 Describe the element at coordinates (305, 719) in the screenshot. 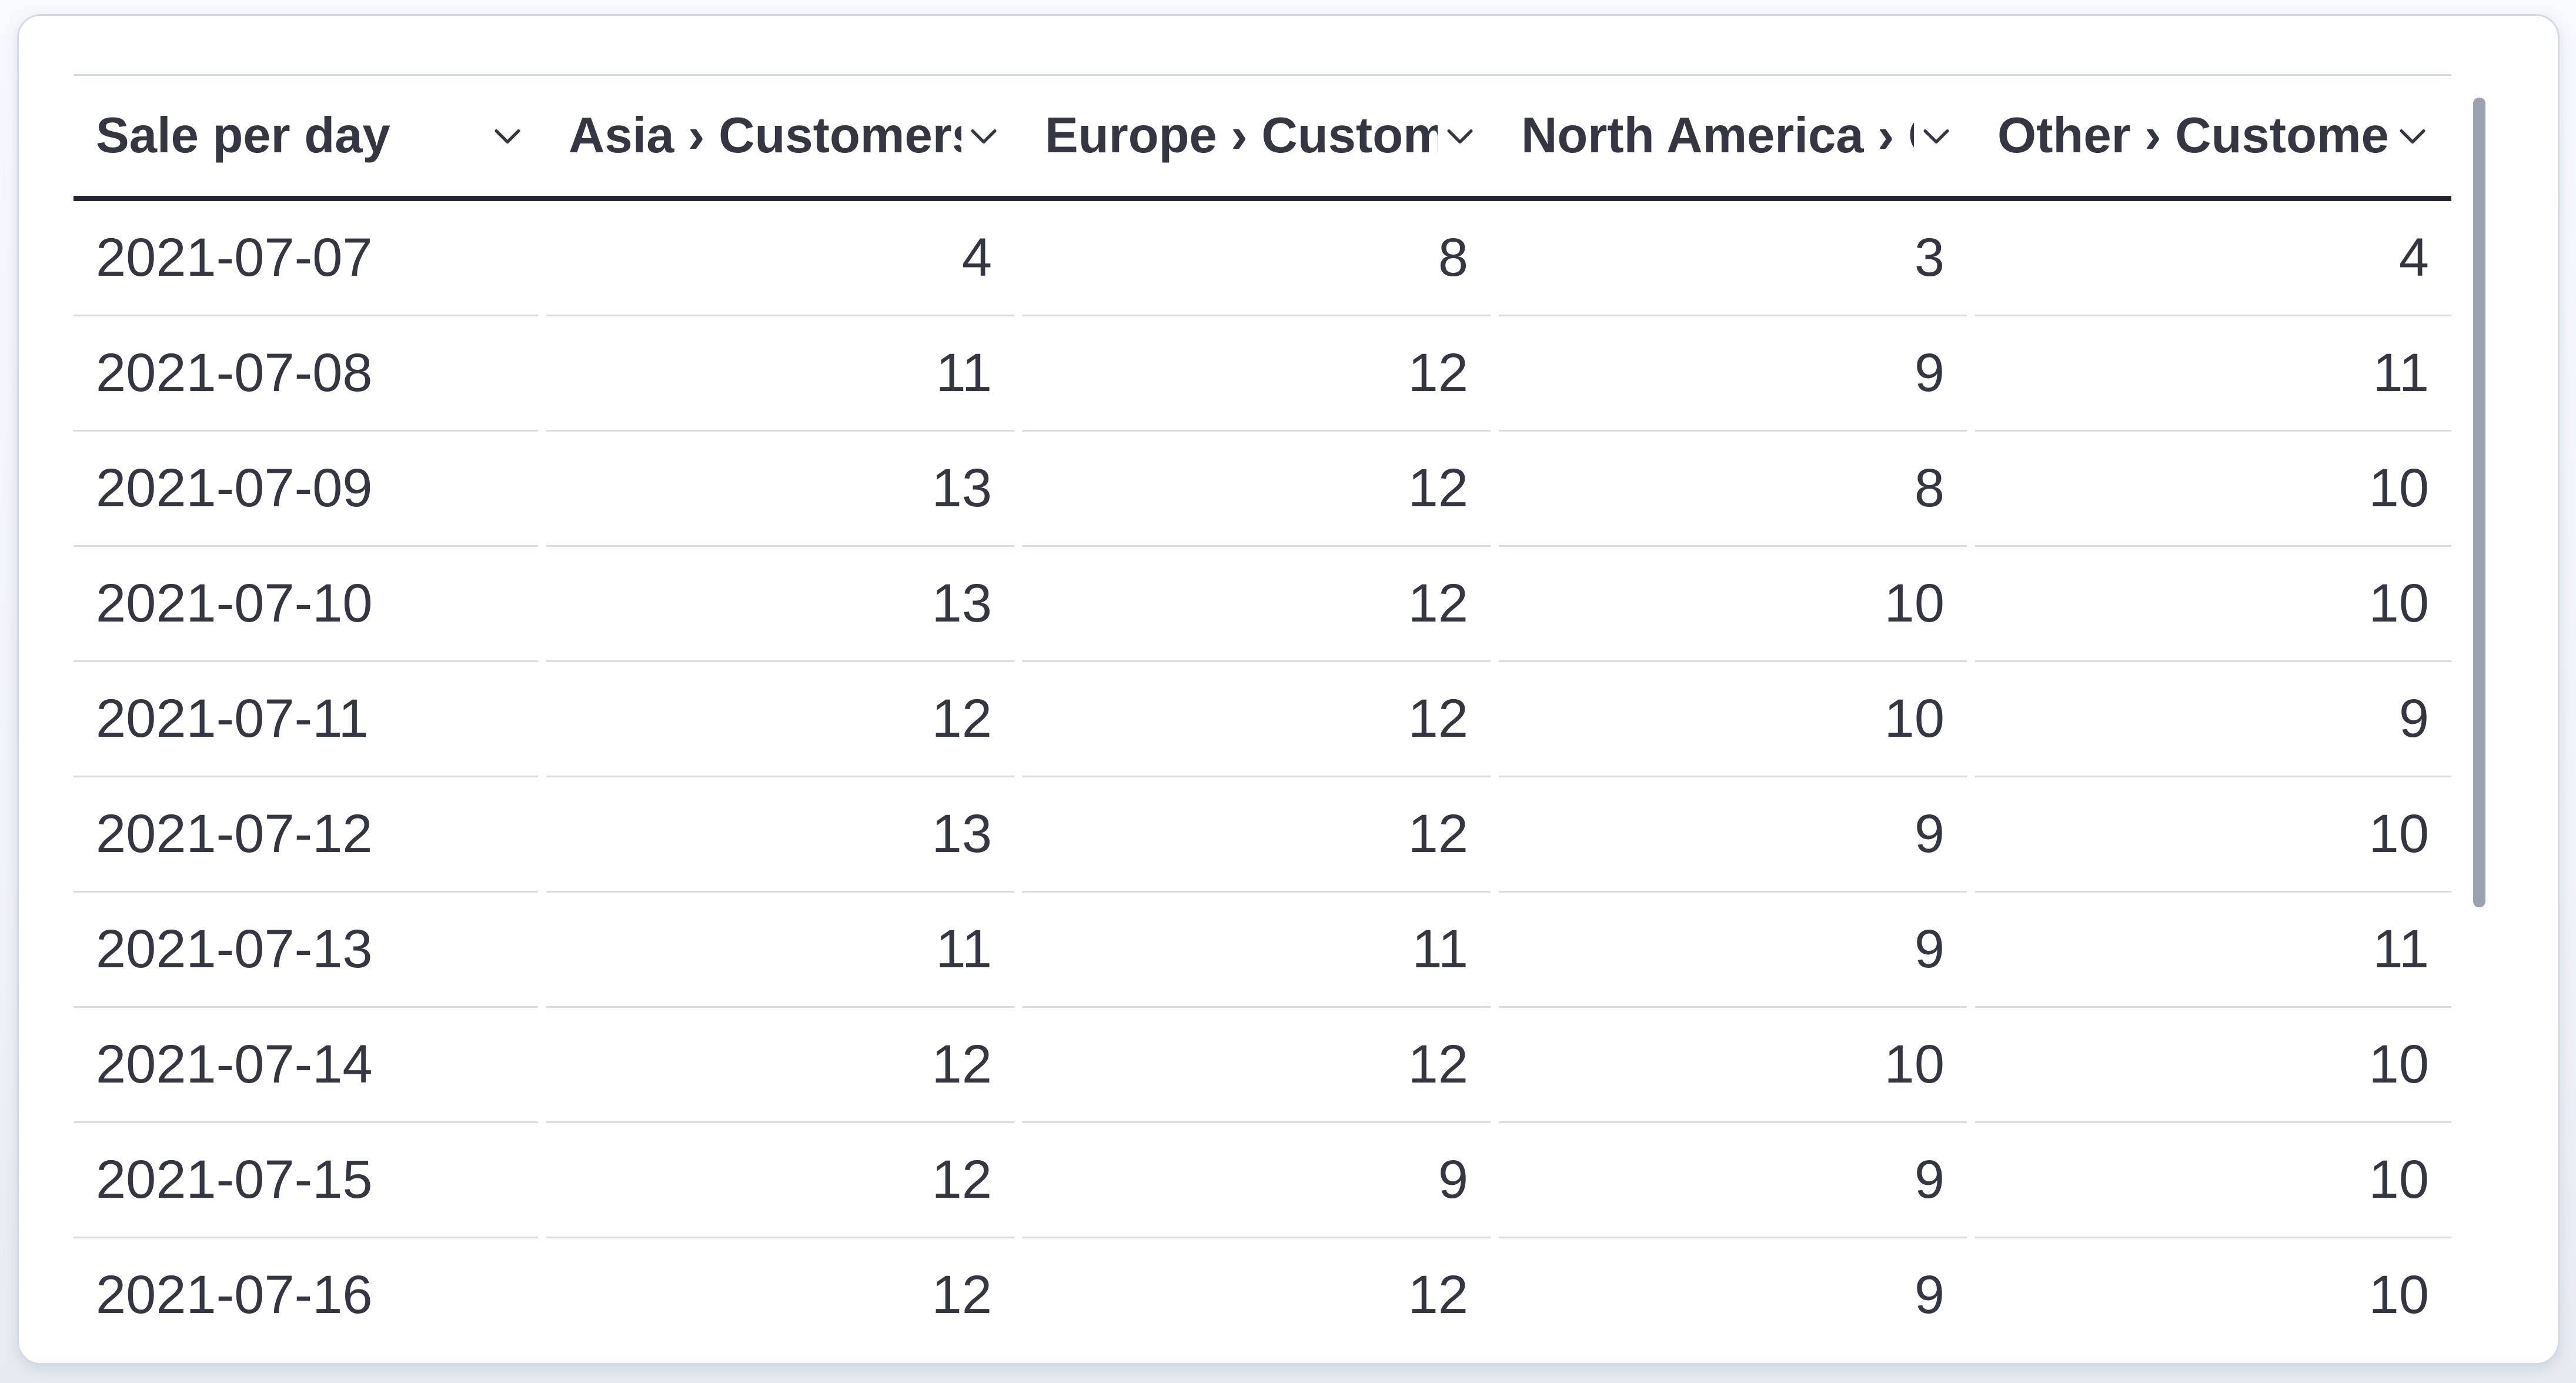

I see `date-cell: 2021-07-11` at that location.